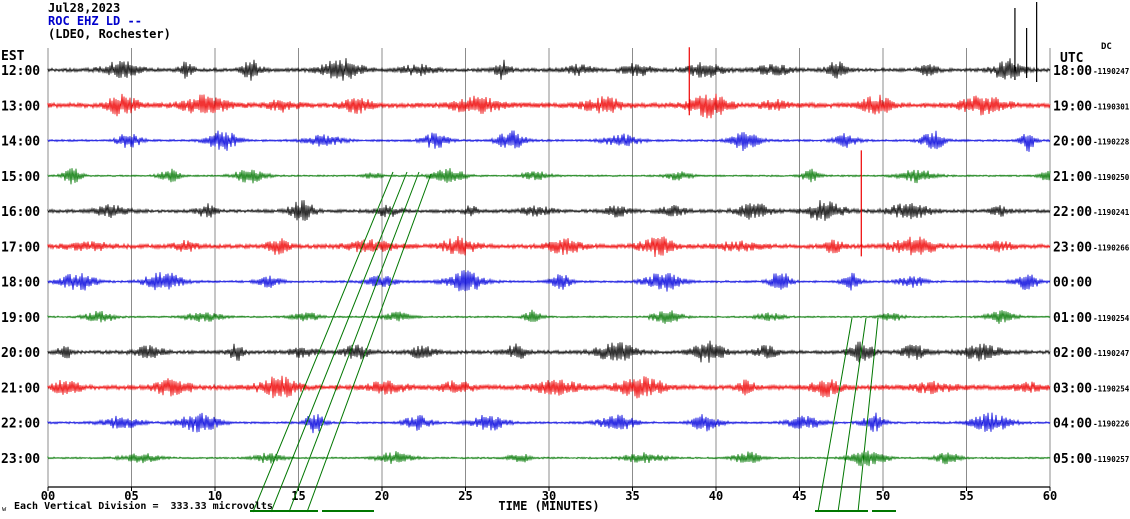 This screenshot has width=1130, height=519. What do you see at coordinates (20, 247) in the screenshot?
I see `row-label-est: 17:00` at bounding box center [20, 247].